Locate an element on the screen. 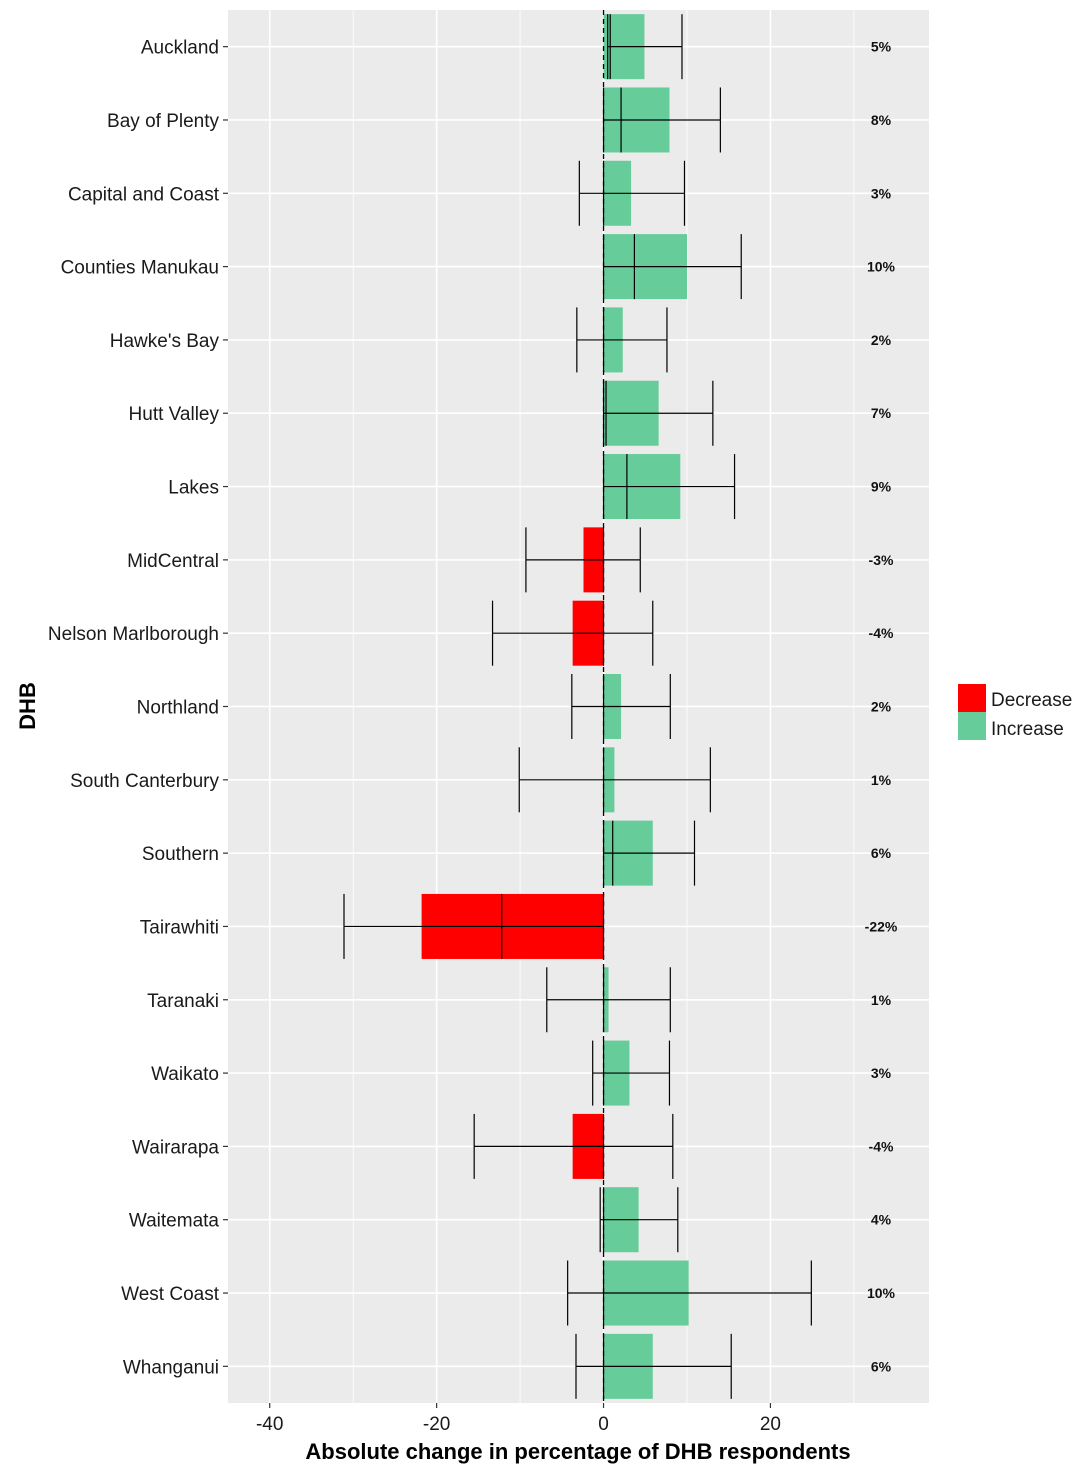  value-label: 7% is located at coordinates (881, 413).